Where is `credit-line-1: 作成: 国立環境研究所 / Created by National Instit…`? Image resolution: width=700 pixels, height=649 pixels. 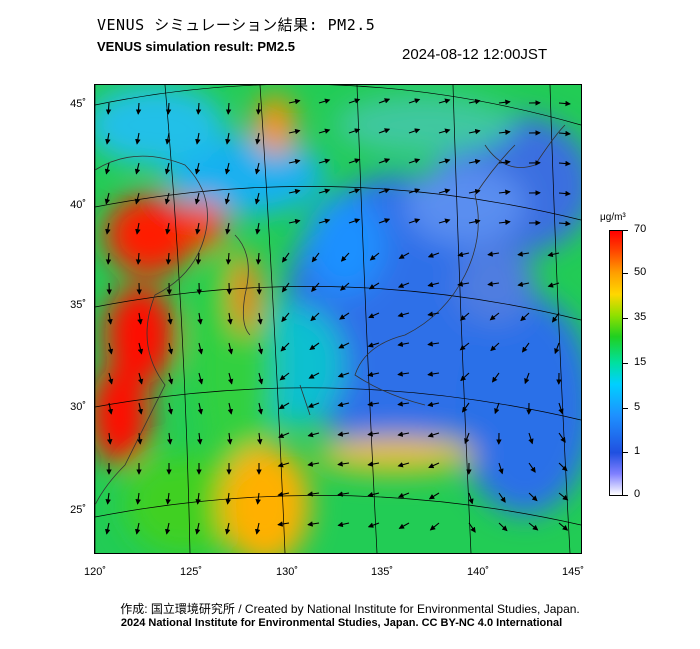
credit-line-1: 作成: 国立環境研究所 / Created by National Instit… is located at coordinates (350, 609).